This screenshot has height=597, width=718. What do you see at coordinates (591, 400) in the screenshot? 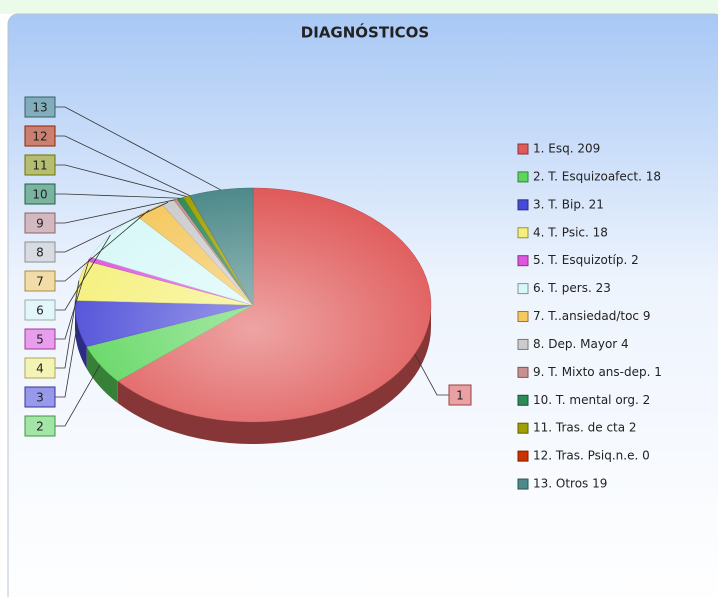
I see `legend-label: 10. T. mental org. 2` at bounding box center [591, 400].